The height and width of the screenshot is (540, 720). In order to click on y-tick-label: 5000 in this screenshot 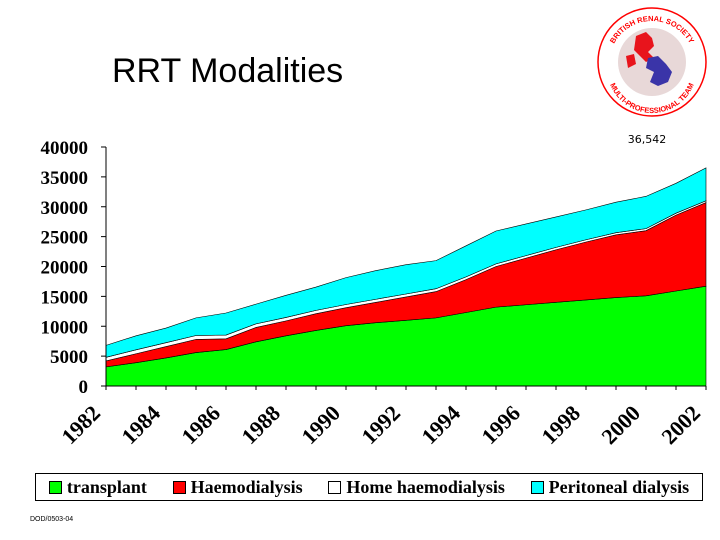, I will do `click(69, 357)`.